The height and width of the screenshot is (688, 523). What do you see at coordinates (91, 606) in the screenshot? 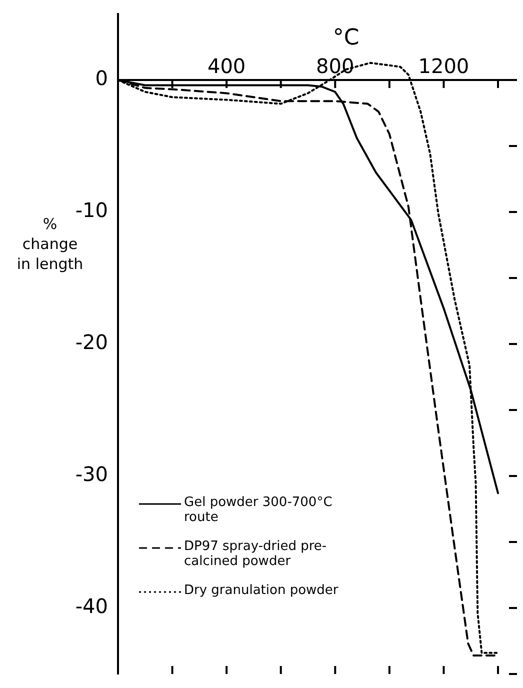
I see `y-tick-label: -40` at bounding box center [91, 606].